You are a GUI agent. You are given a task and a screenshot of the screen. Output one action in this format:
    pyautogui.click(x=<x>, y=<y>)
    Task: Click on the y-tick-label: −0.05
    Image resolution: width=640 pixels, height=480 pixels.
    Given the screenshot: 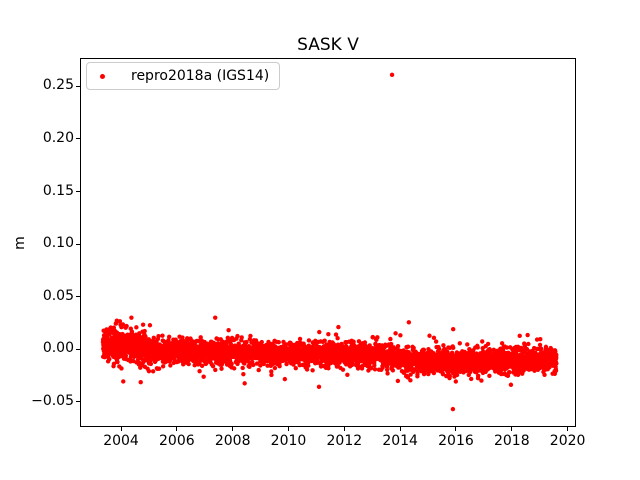 What is the action you would take?
    pyautogui.click(x=52, y=400)
    